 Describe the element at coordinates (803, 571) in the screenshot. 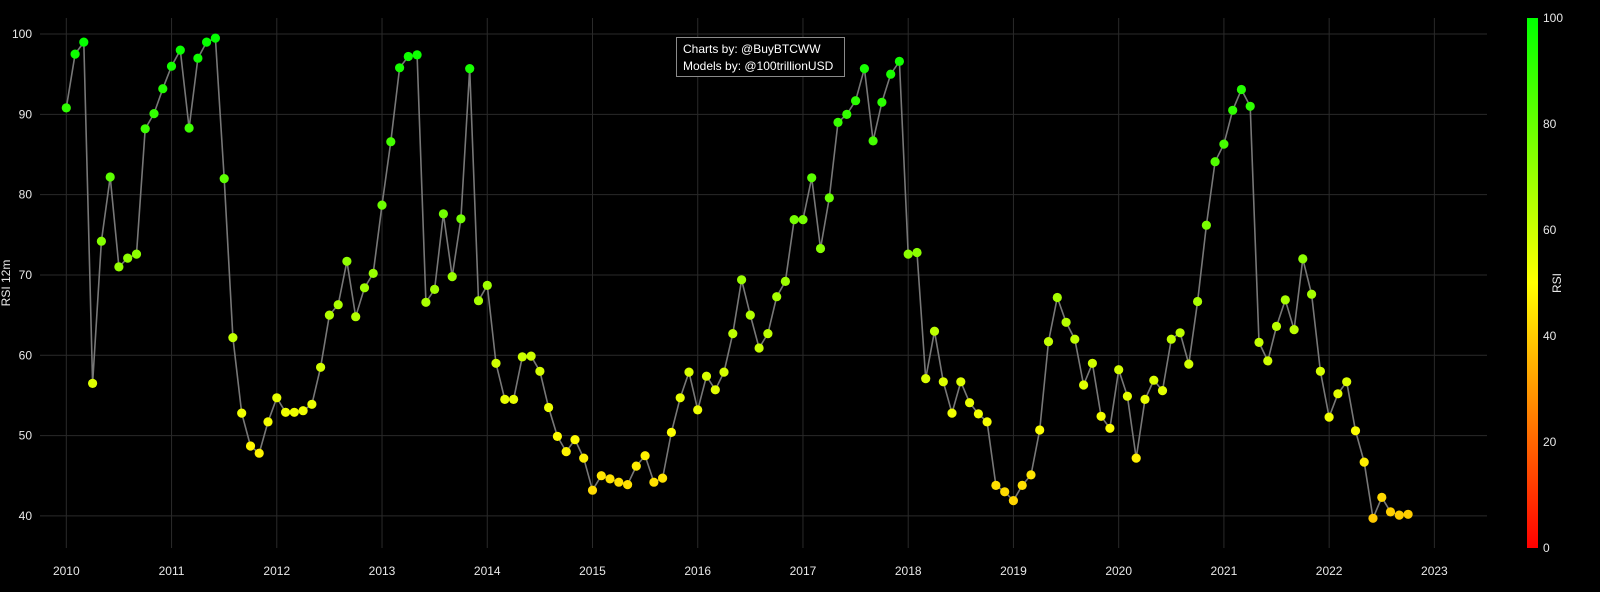

I see `x-tick-label: 2017` at that location.